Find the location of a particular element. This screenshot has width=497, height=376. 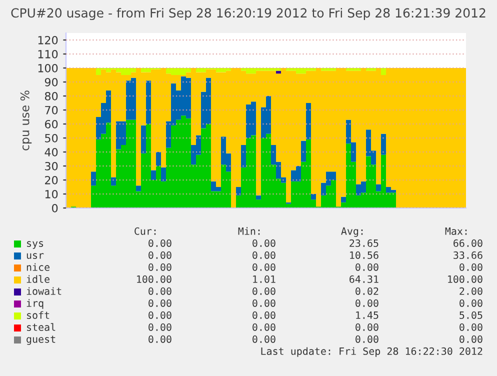

y-tick-label: 50 is located at coordinates (51, 138).